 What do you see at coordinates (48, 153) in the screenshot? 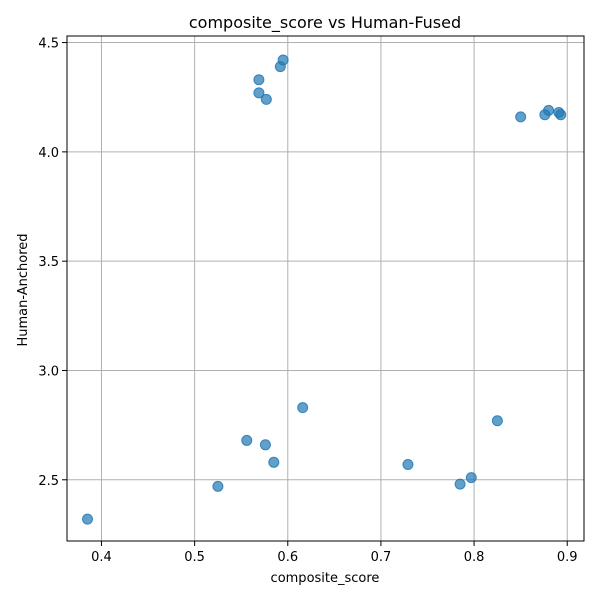
I see `y-tick-label: 4.0` at bounding box center [48, 153].